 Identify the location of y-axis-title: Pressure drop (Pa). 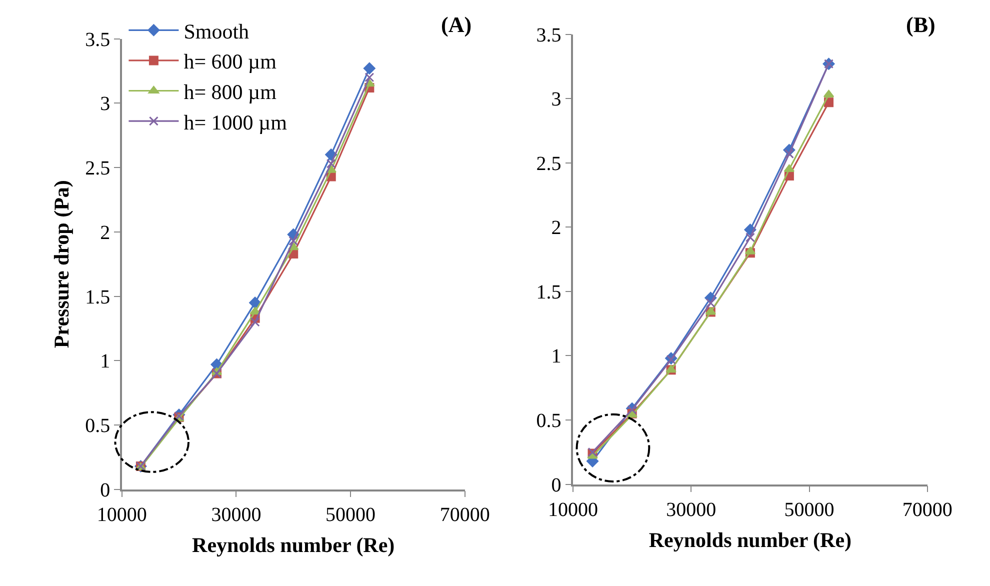
(62, 264).